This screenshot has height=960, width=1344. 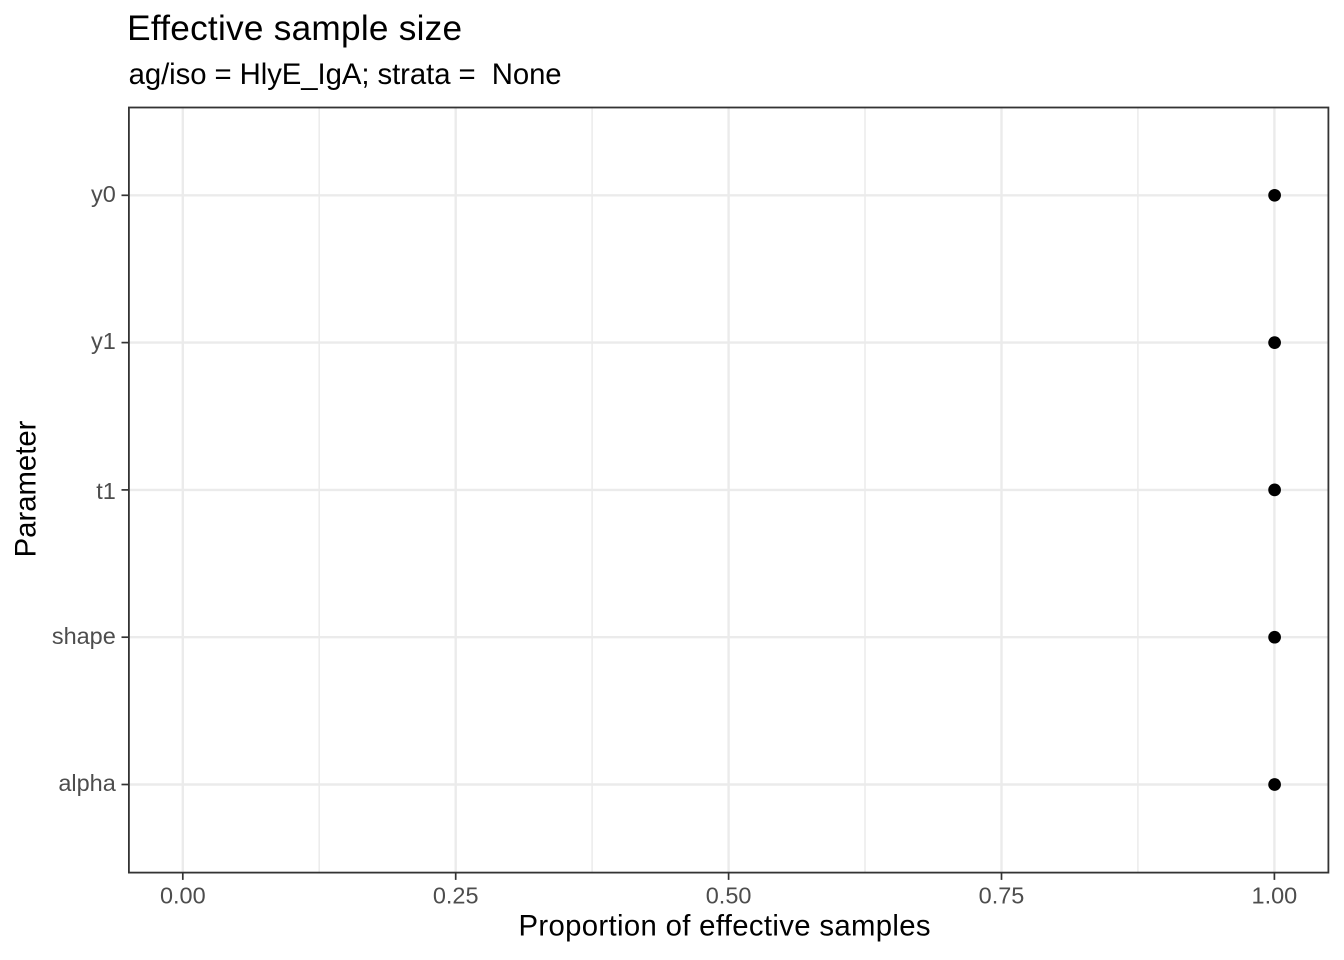 What do you see at coordinates (106, 491) in the screenshot?
I see `svg-text: t1` at bounding box center [106, 491].